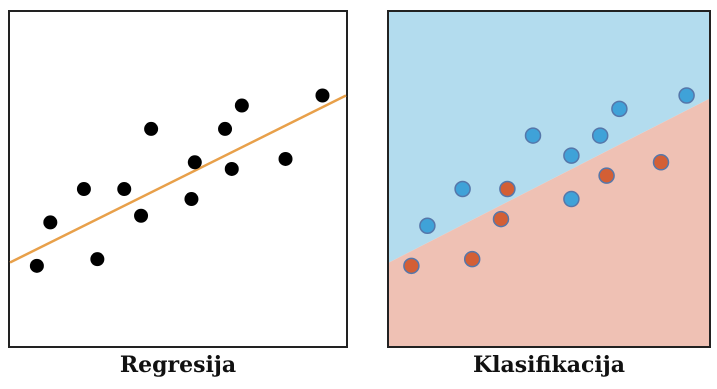 The height and width of the screenshot is (389, 717). Describe the element at coordinates (549, 365) in the screenshot. I see `classification-caption: Klasifikacija` at that location.